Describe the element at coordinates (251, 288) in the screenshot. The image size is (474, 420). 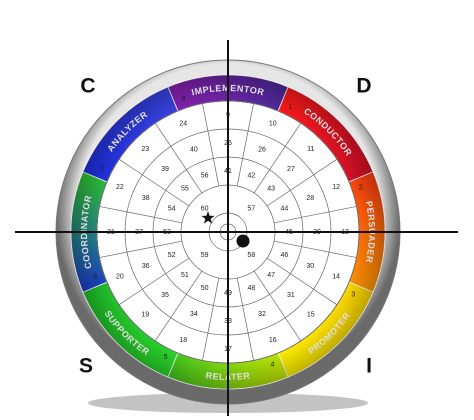
I see `cell-number: 48` at that location.